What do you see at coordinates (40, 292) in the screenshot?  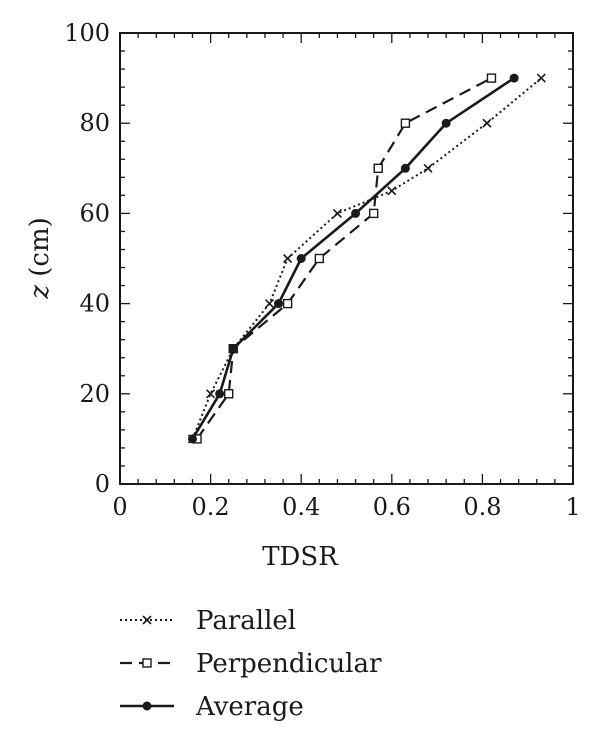 I see `y-axis-label-variable: z` at bounding box center [40, 292].